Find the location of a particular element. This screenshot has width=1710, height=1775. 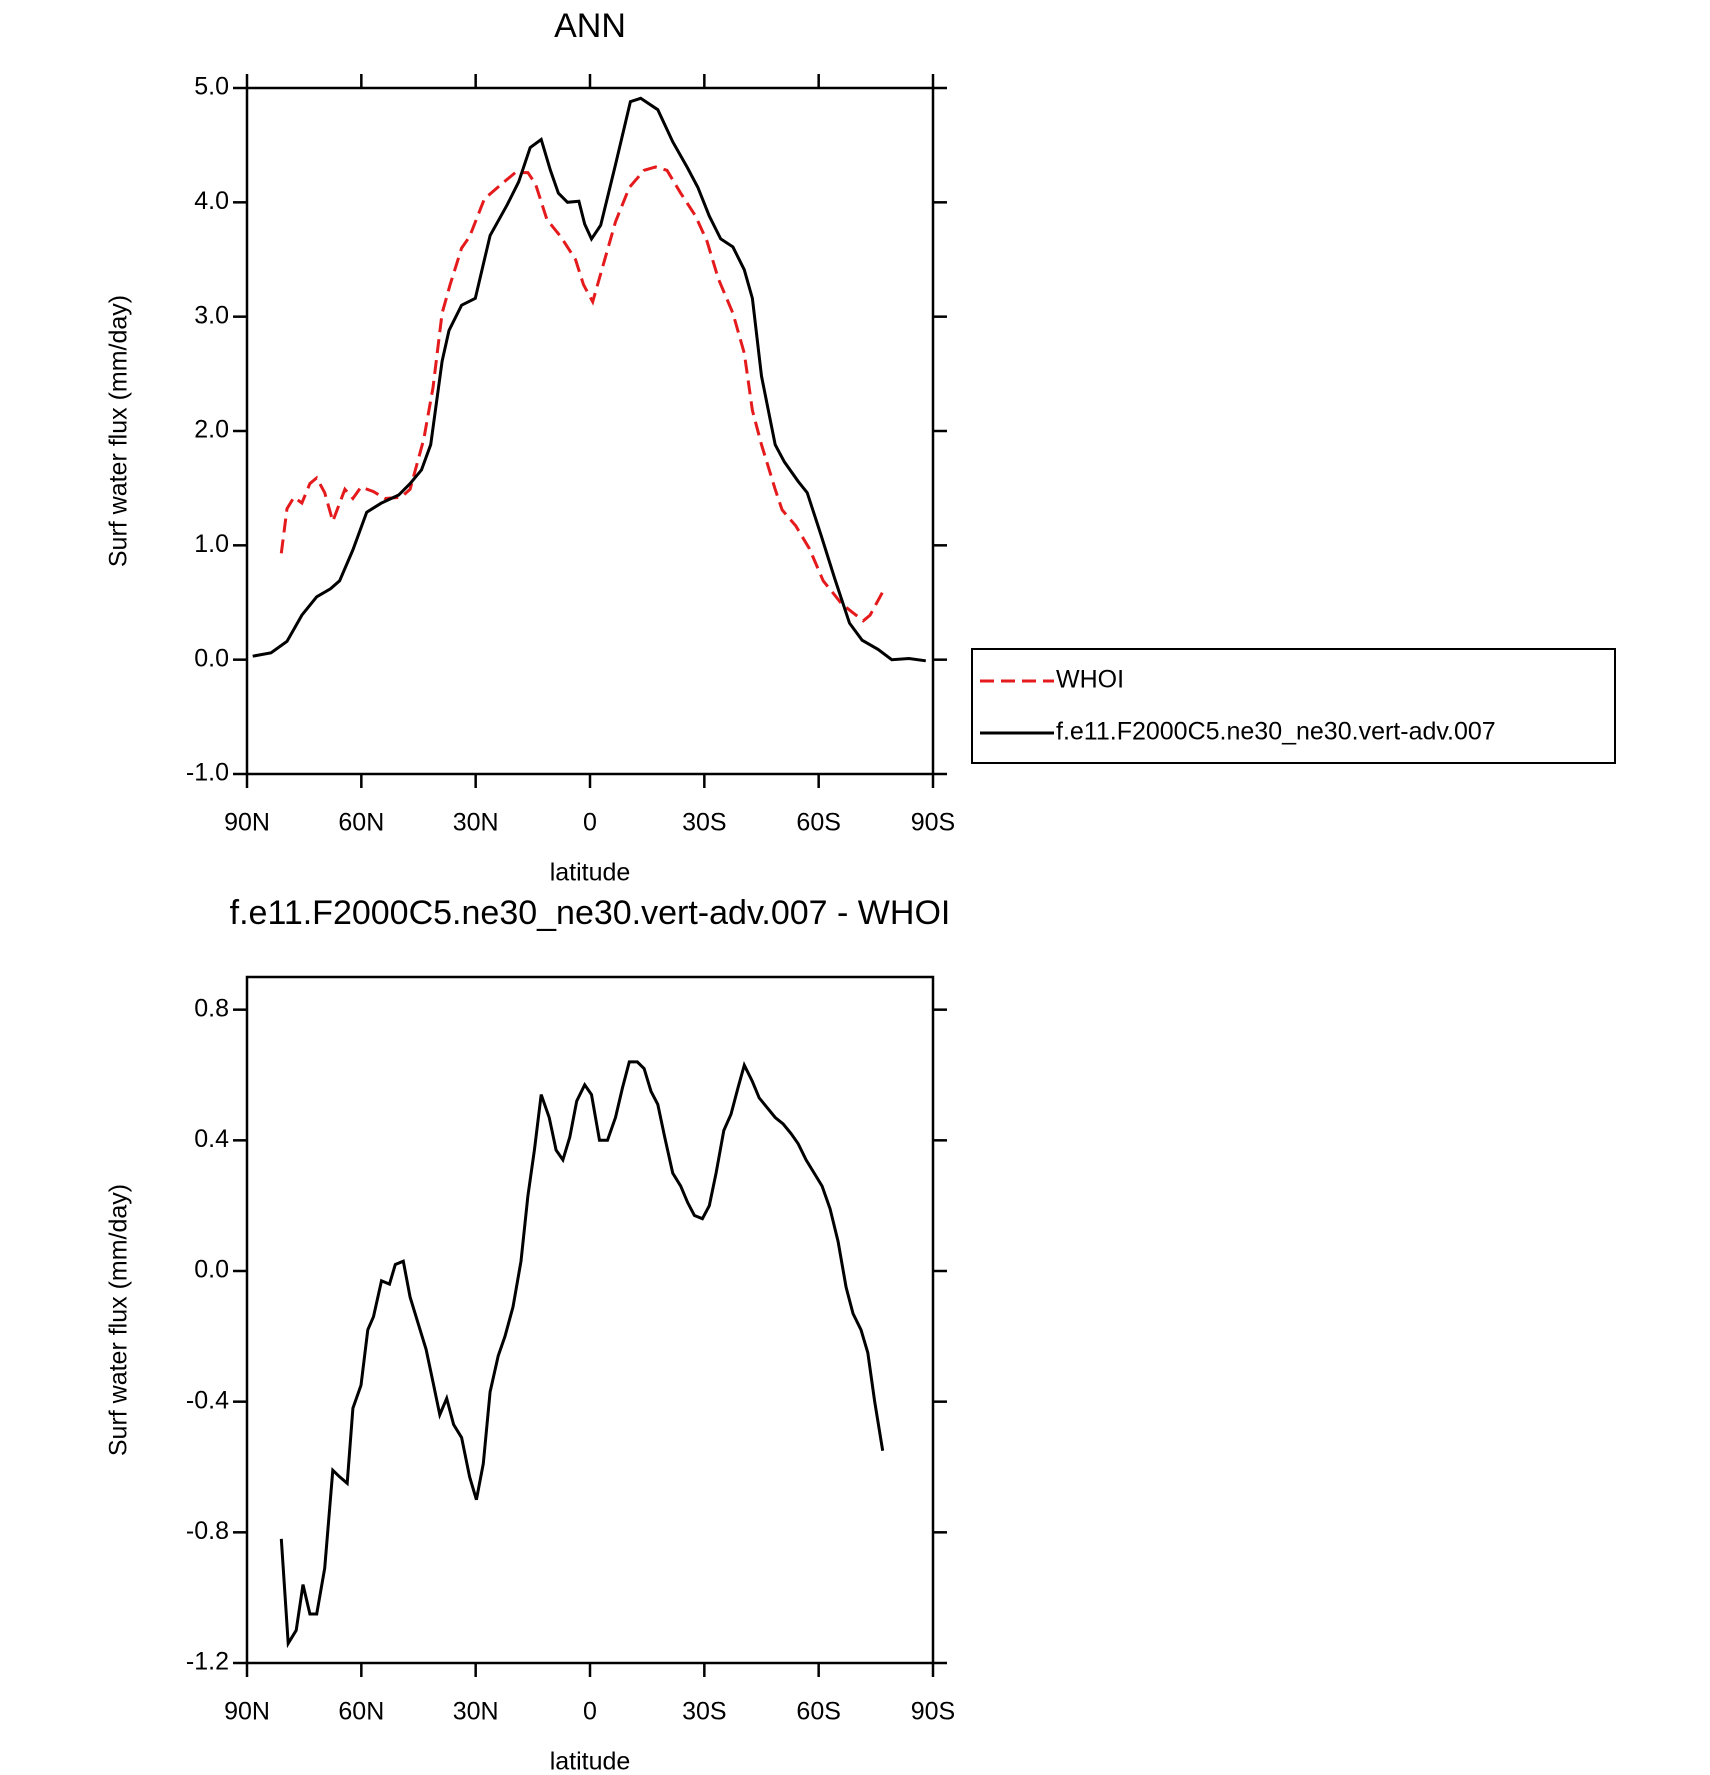

chart-title: ANN is located at coordinates (590, 26).